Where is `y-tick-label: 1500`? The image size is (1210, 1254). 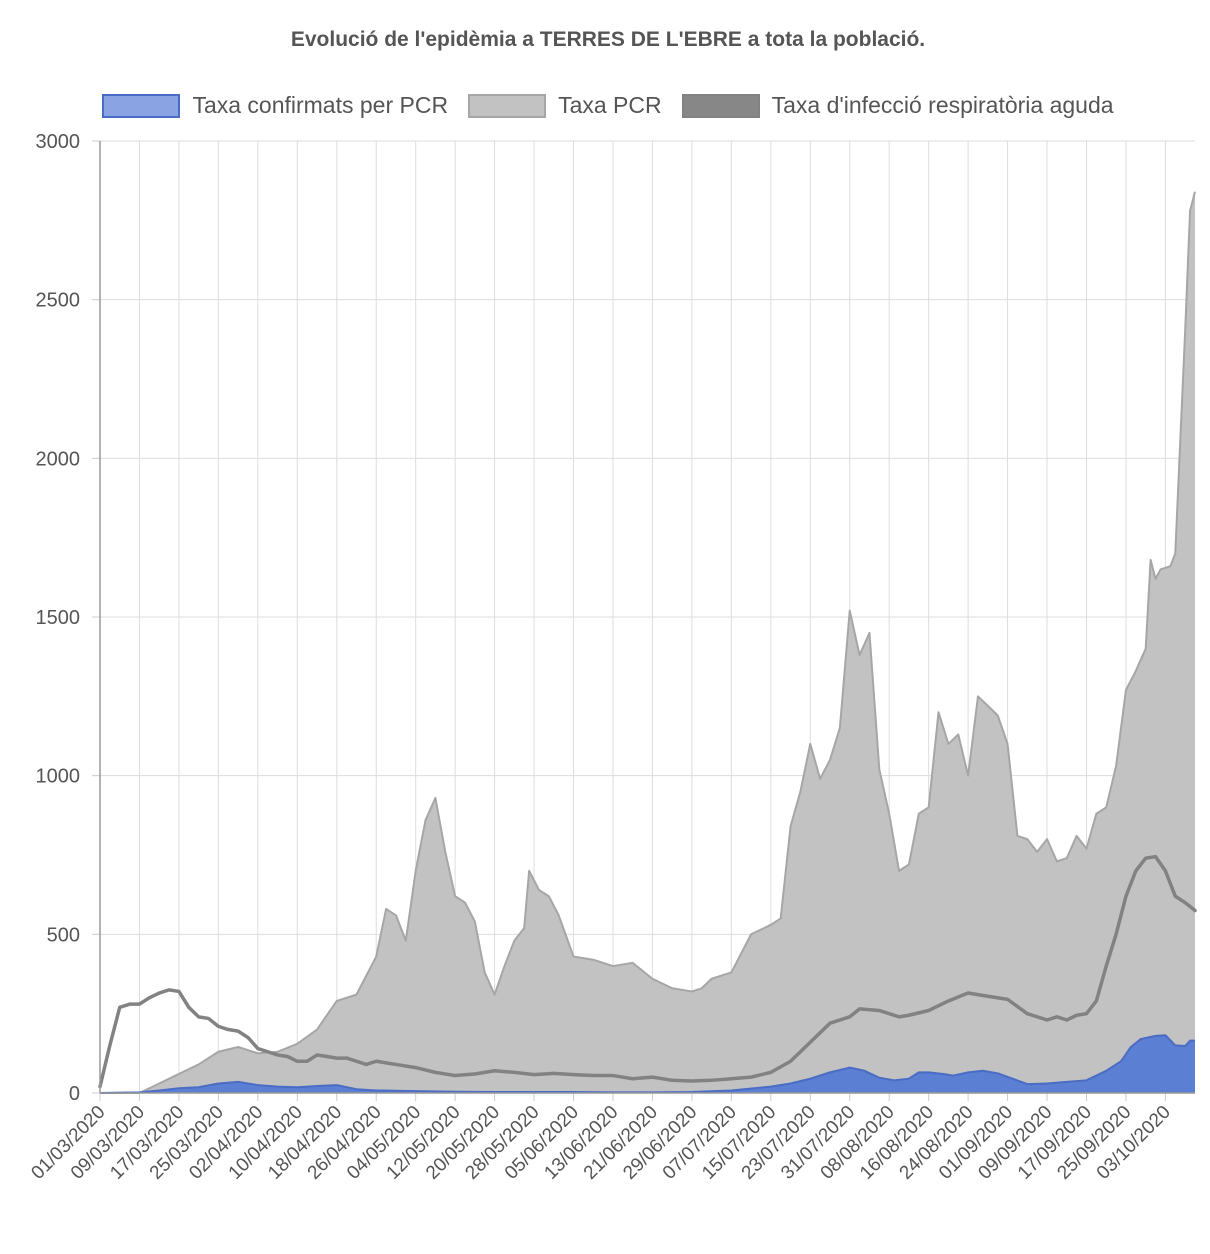 y-tick-label: 1500 is located at coordinates (58, 618).